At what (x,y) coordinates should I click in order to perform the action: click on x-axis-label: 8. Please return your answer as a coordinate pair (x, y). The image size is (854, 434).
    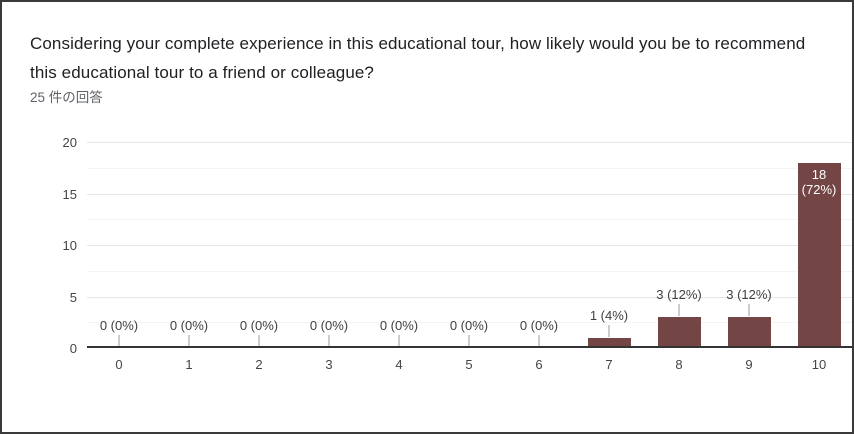
    Looking at the image, I should click on (679, 364).